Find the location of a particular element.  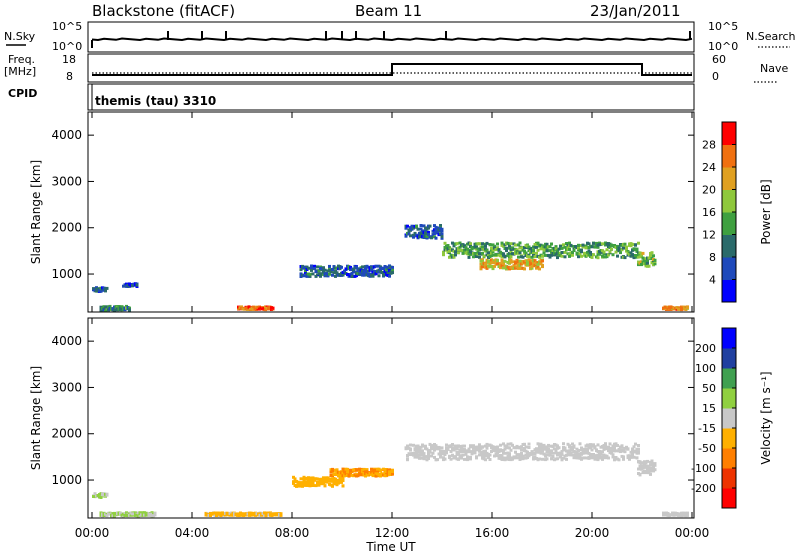

x-tick-label: 20:00 is located at coordinates (592, 533).